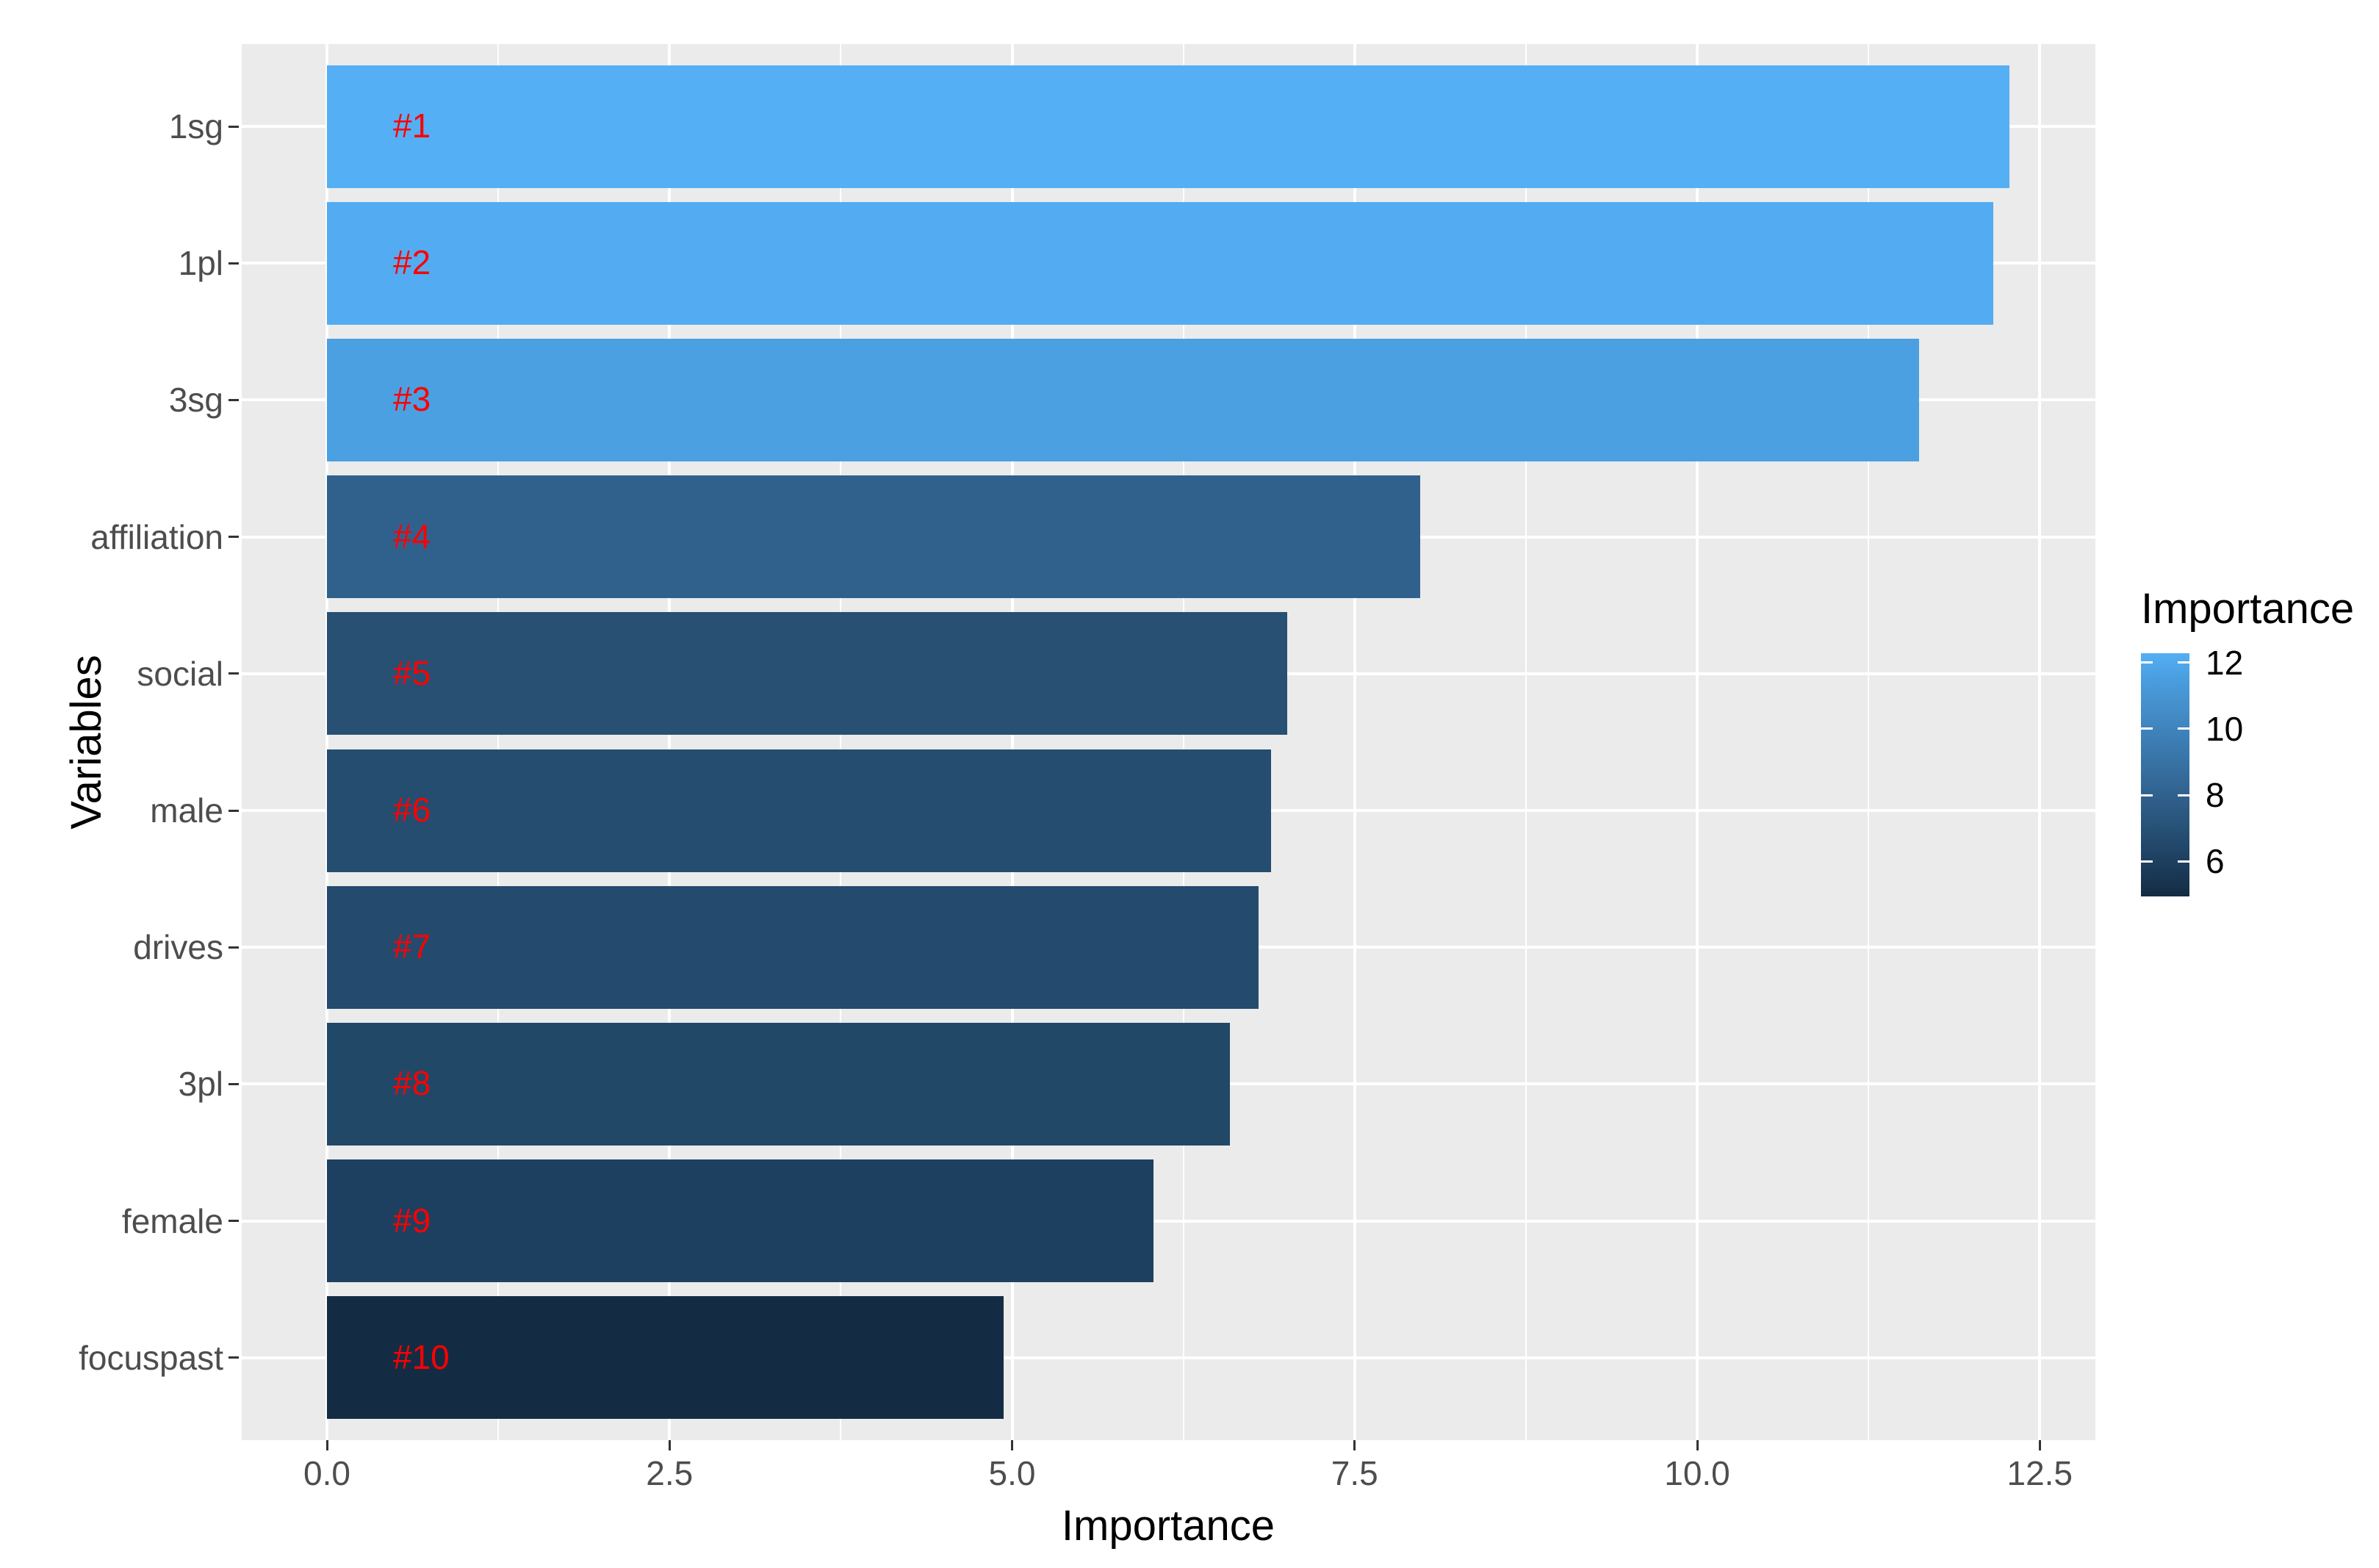  I want to click on bar-rank-label: #4, so click(412, 536).